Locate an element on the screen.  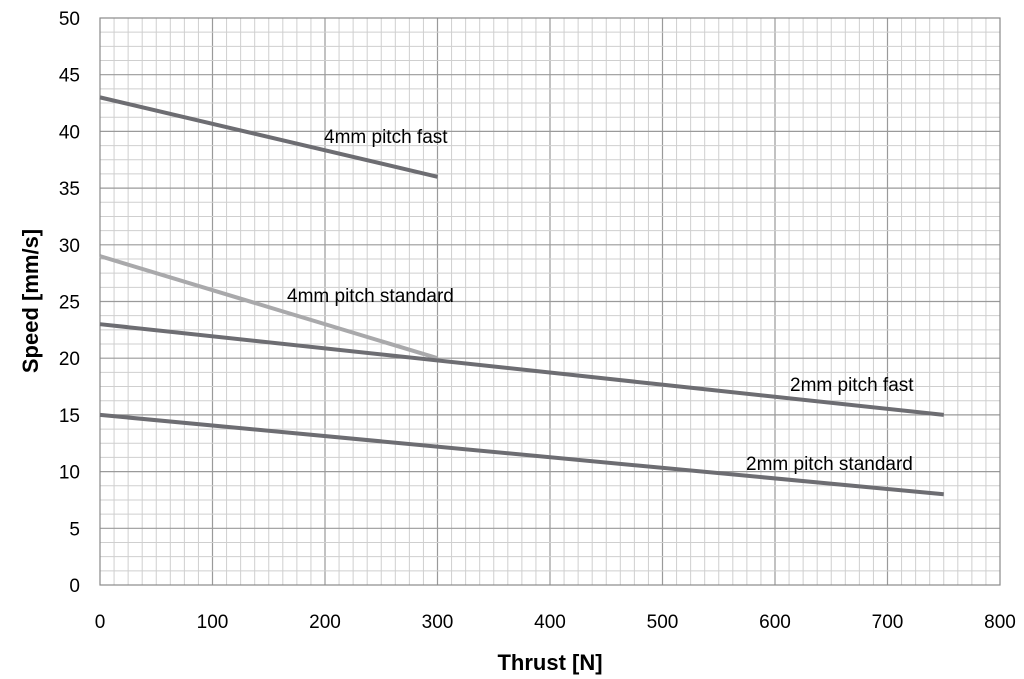
x-tick-label: 700 is located at coordinates (888, 622).